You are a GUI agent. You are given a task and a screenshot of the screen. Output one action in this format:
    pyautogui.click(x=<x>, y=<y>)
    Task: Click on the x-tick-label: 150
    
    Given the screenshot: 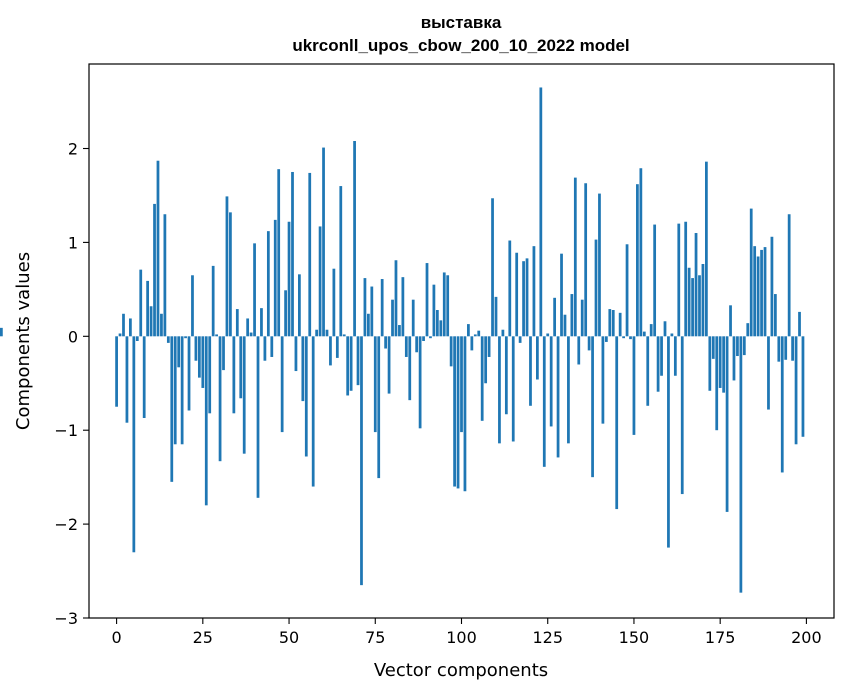 What is the action you would take?
    pyautogui.click(x=634, y=637)
    